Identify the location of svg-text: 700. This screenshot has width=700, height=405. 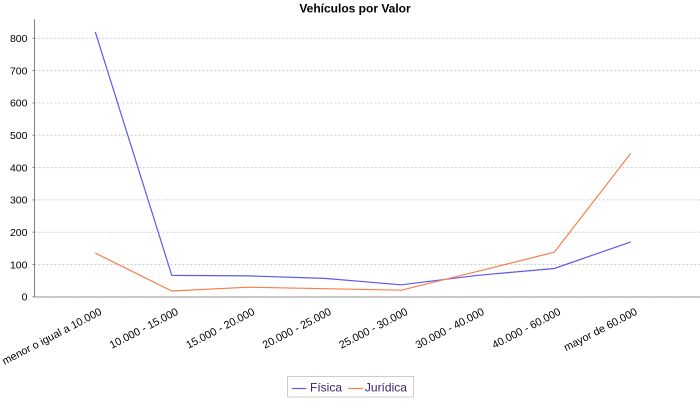
(19, 71).